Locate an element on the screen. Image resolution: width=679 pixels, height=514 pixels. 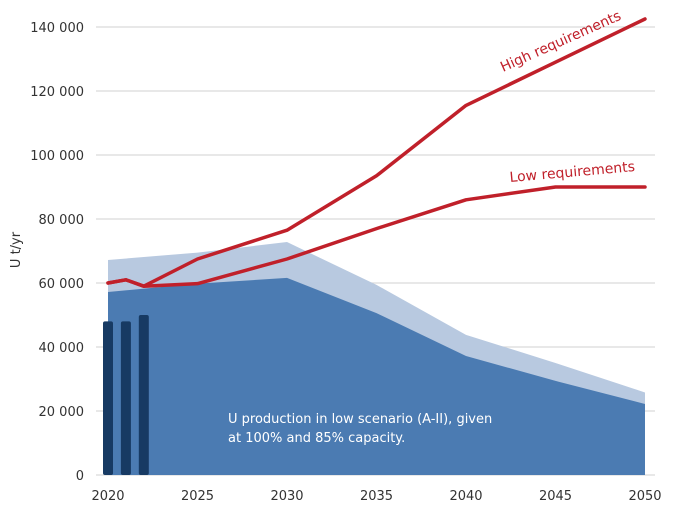
y-tick-label: 80 000 is located at coordinates (62, 220).